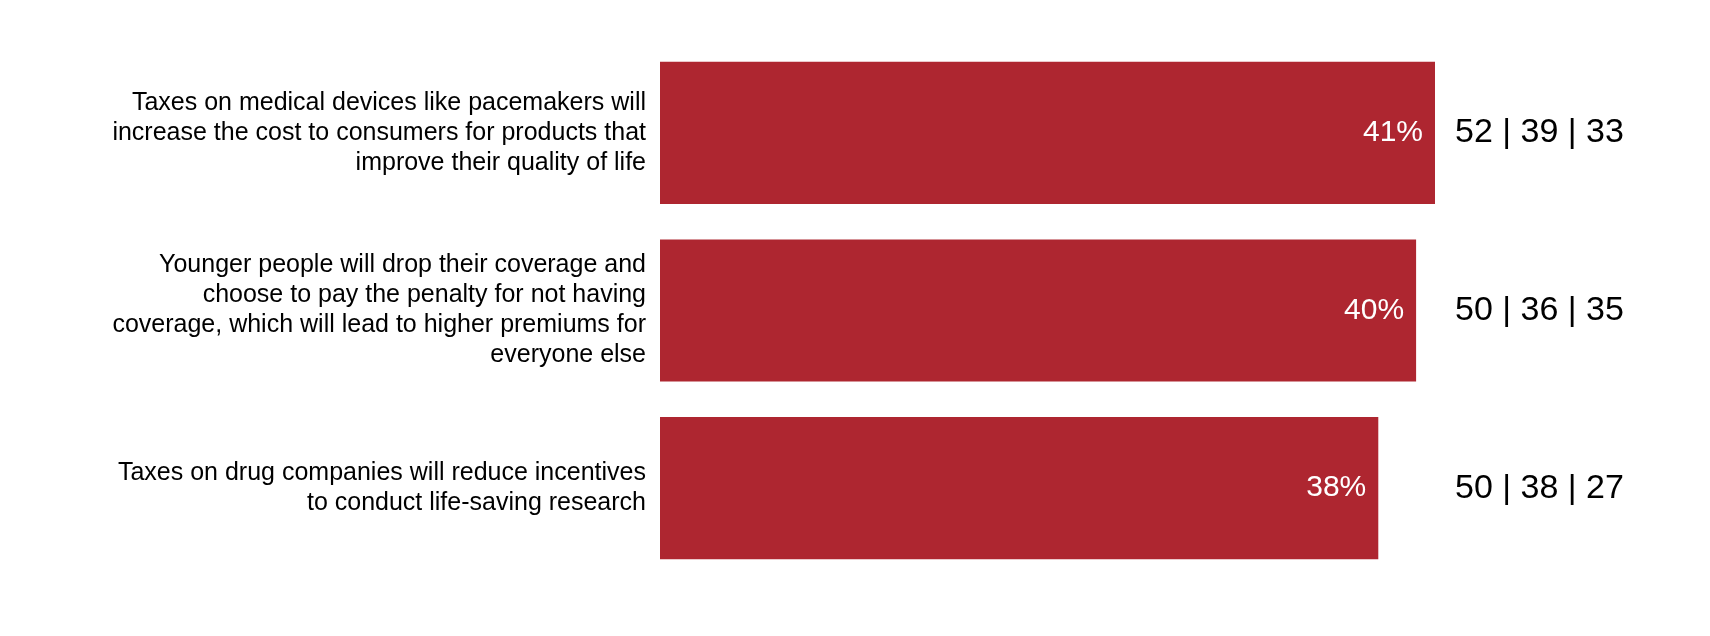  I want to click on text: 50 | 36 | 35, so click(1539, 307).